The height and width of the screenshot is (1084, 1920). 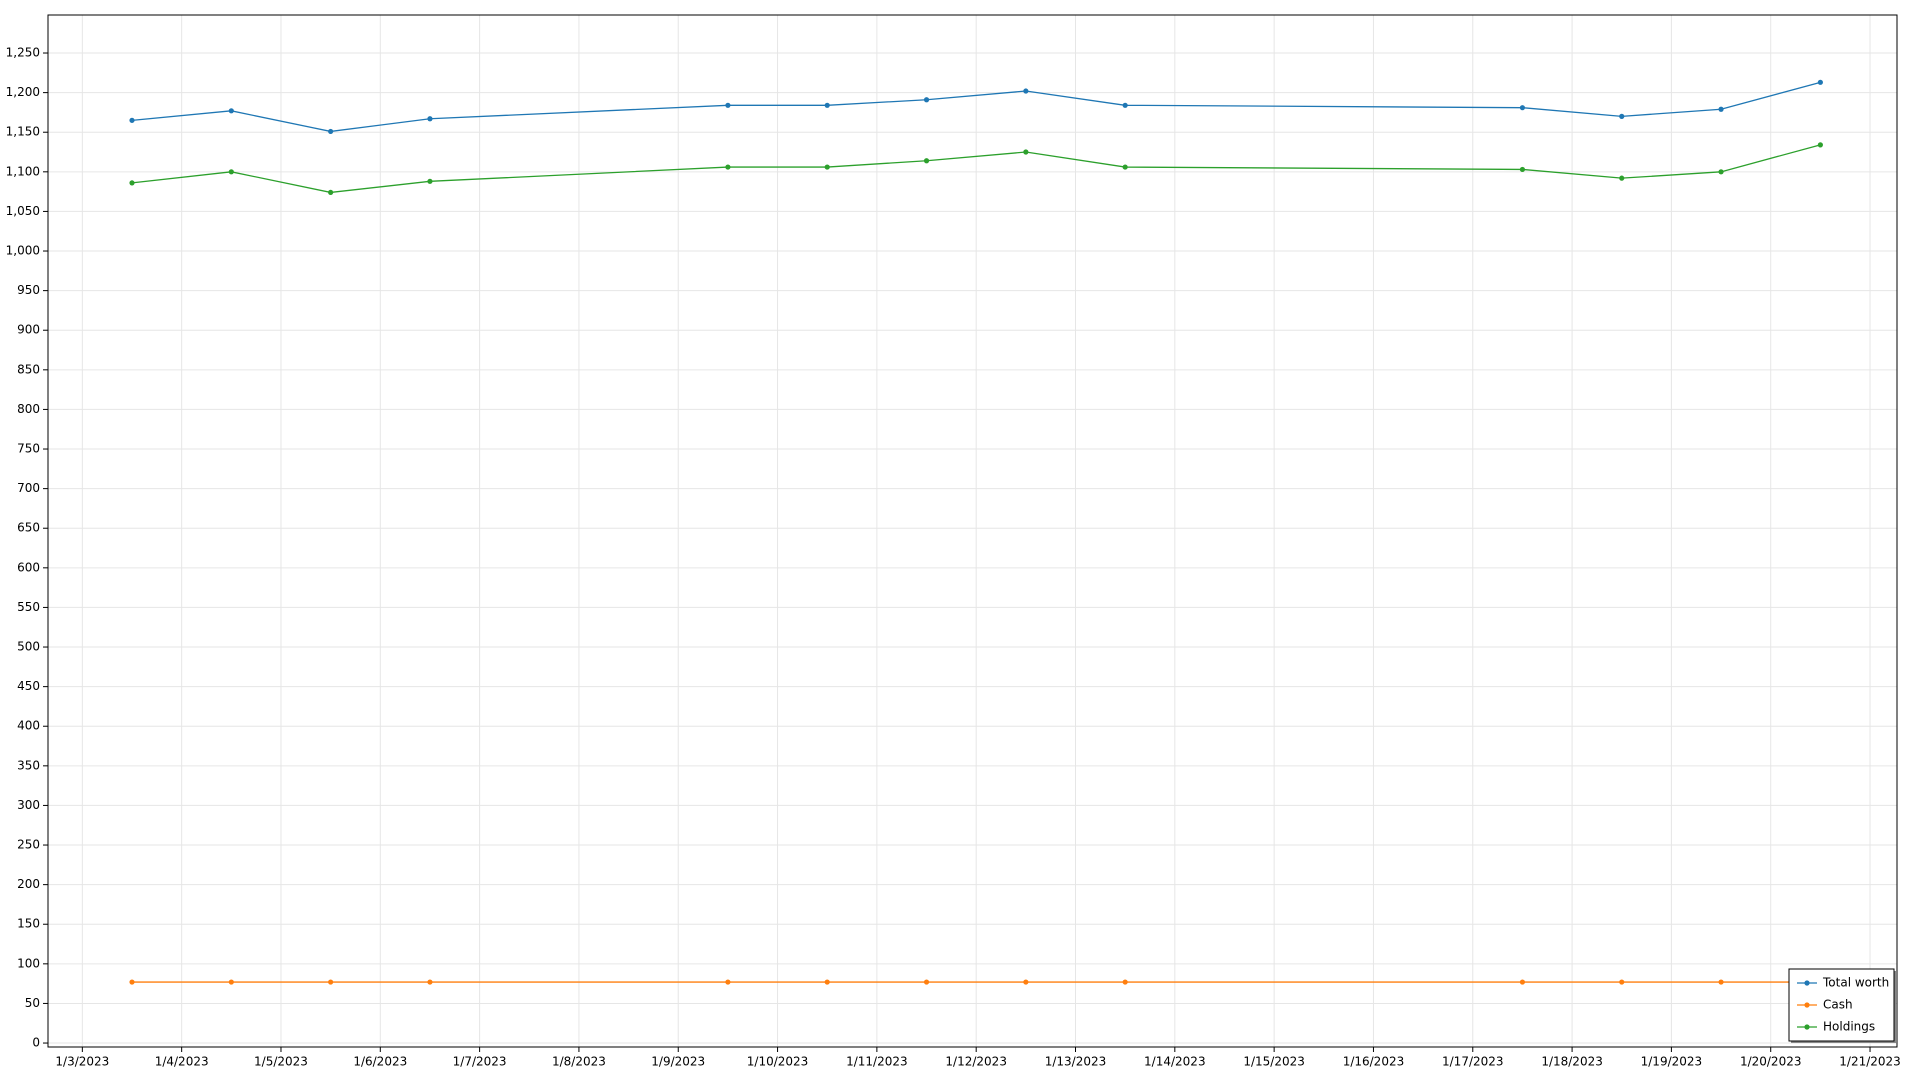 I want to click on y-tick-label: 250, so click(x=28, y=845).